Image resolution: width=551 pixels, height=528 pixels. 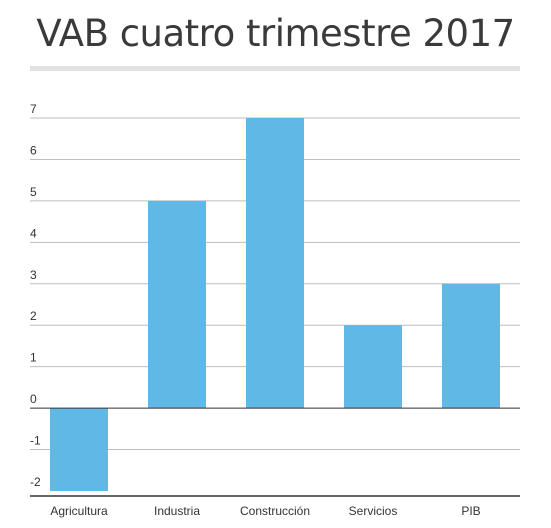 I want to click on y-tick-label: 5, so click(x=33, y=192).